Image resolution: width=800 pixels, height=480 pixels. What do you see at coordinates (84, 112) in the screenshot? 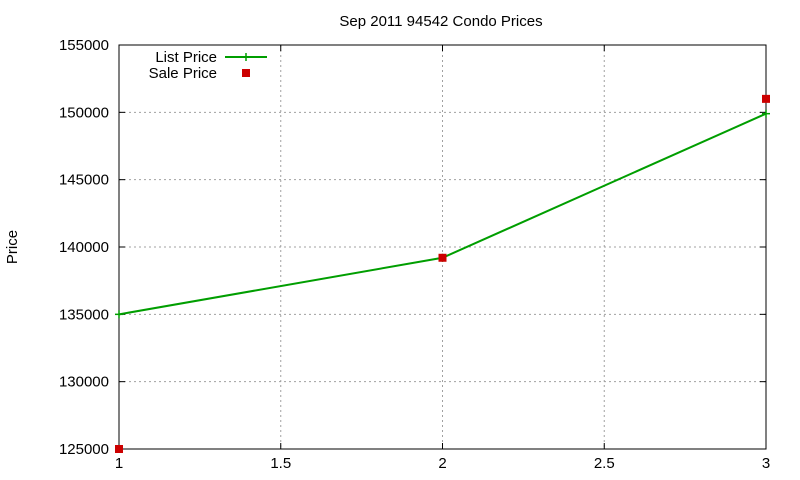
I see `y-tick-label: 150000` at bounding box center [84, 112].